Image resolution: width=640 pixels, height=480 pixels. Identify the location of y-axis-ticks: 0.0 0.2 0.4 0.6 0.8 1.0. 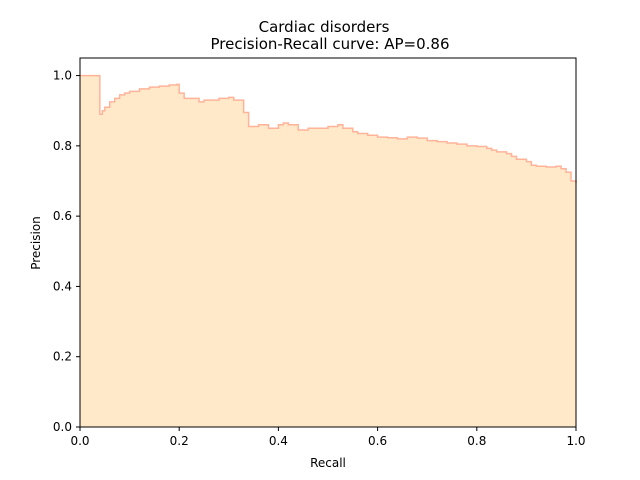
(66, 251).